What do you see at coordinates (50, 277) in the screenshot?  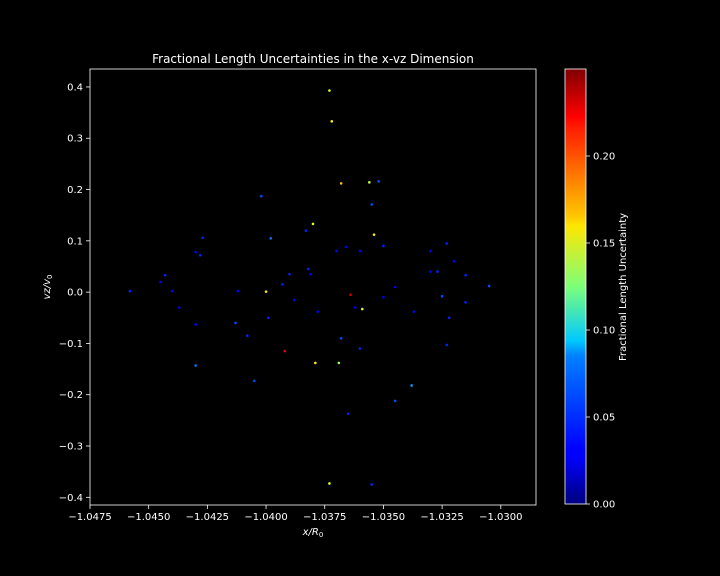 I see `y-axis-label-subscript: 0` at bounding box center [50, 277].